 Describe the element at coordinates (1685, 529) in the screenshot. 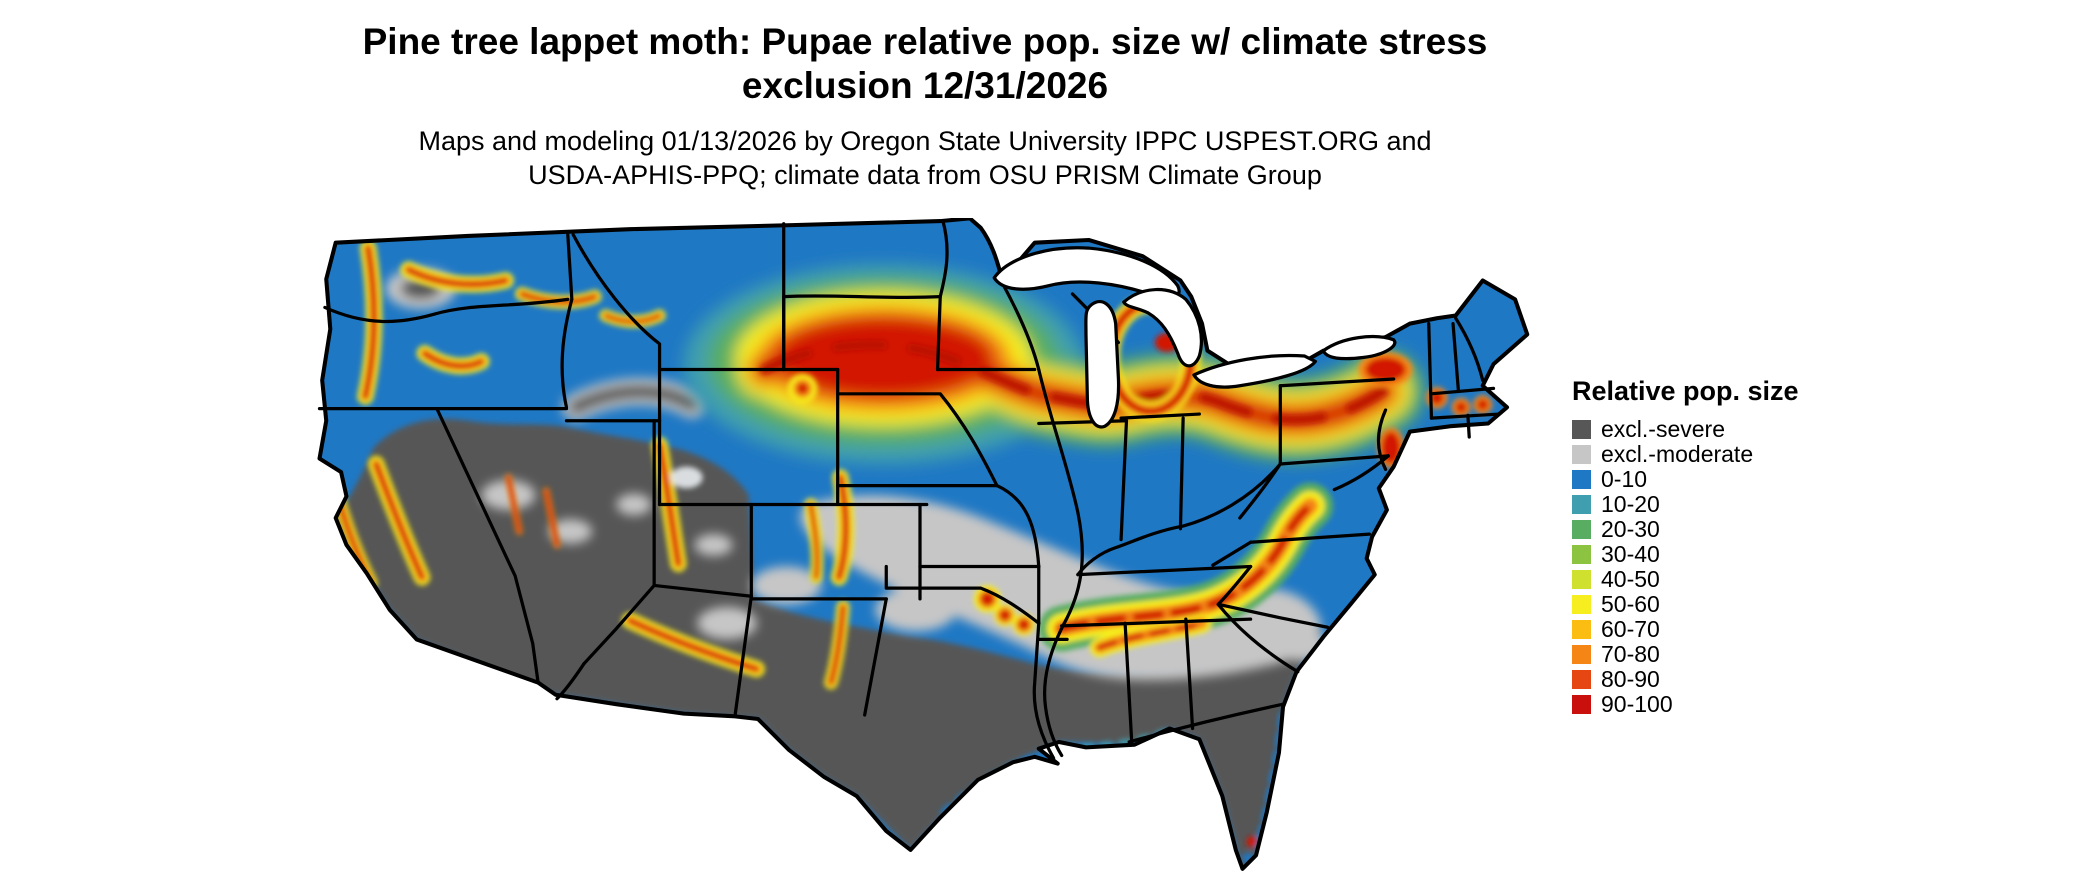

I see `legend-row: 20-30` at that location.